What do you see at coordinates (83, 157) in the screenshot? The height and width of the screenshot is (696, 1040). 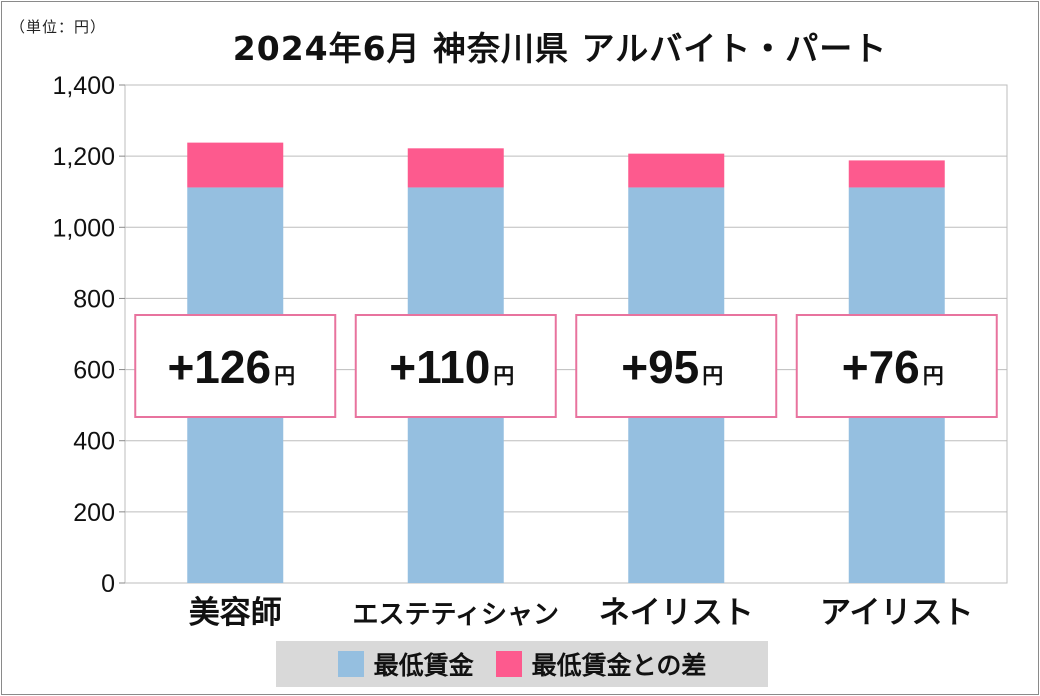 I see `y-tick-label: 1,200` at bounding box center [83, 157].